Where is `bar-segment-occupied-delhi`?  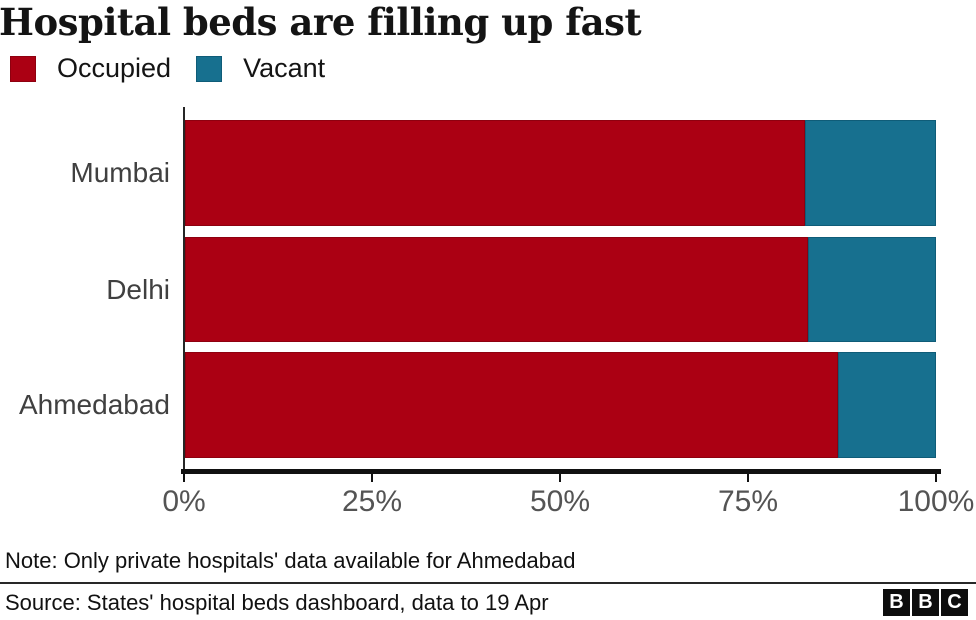
bar-segment-occupied-delhi is located at coordinates (497, 289).